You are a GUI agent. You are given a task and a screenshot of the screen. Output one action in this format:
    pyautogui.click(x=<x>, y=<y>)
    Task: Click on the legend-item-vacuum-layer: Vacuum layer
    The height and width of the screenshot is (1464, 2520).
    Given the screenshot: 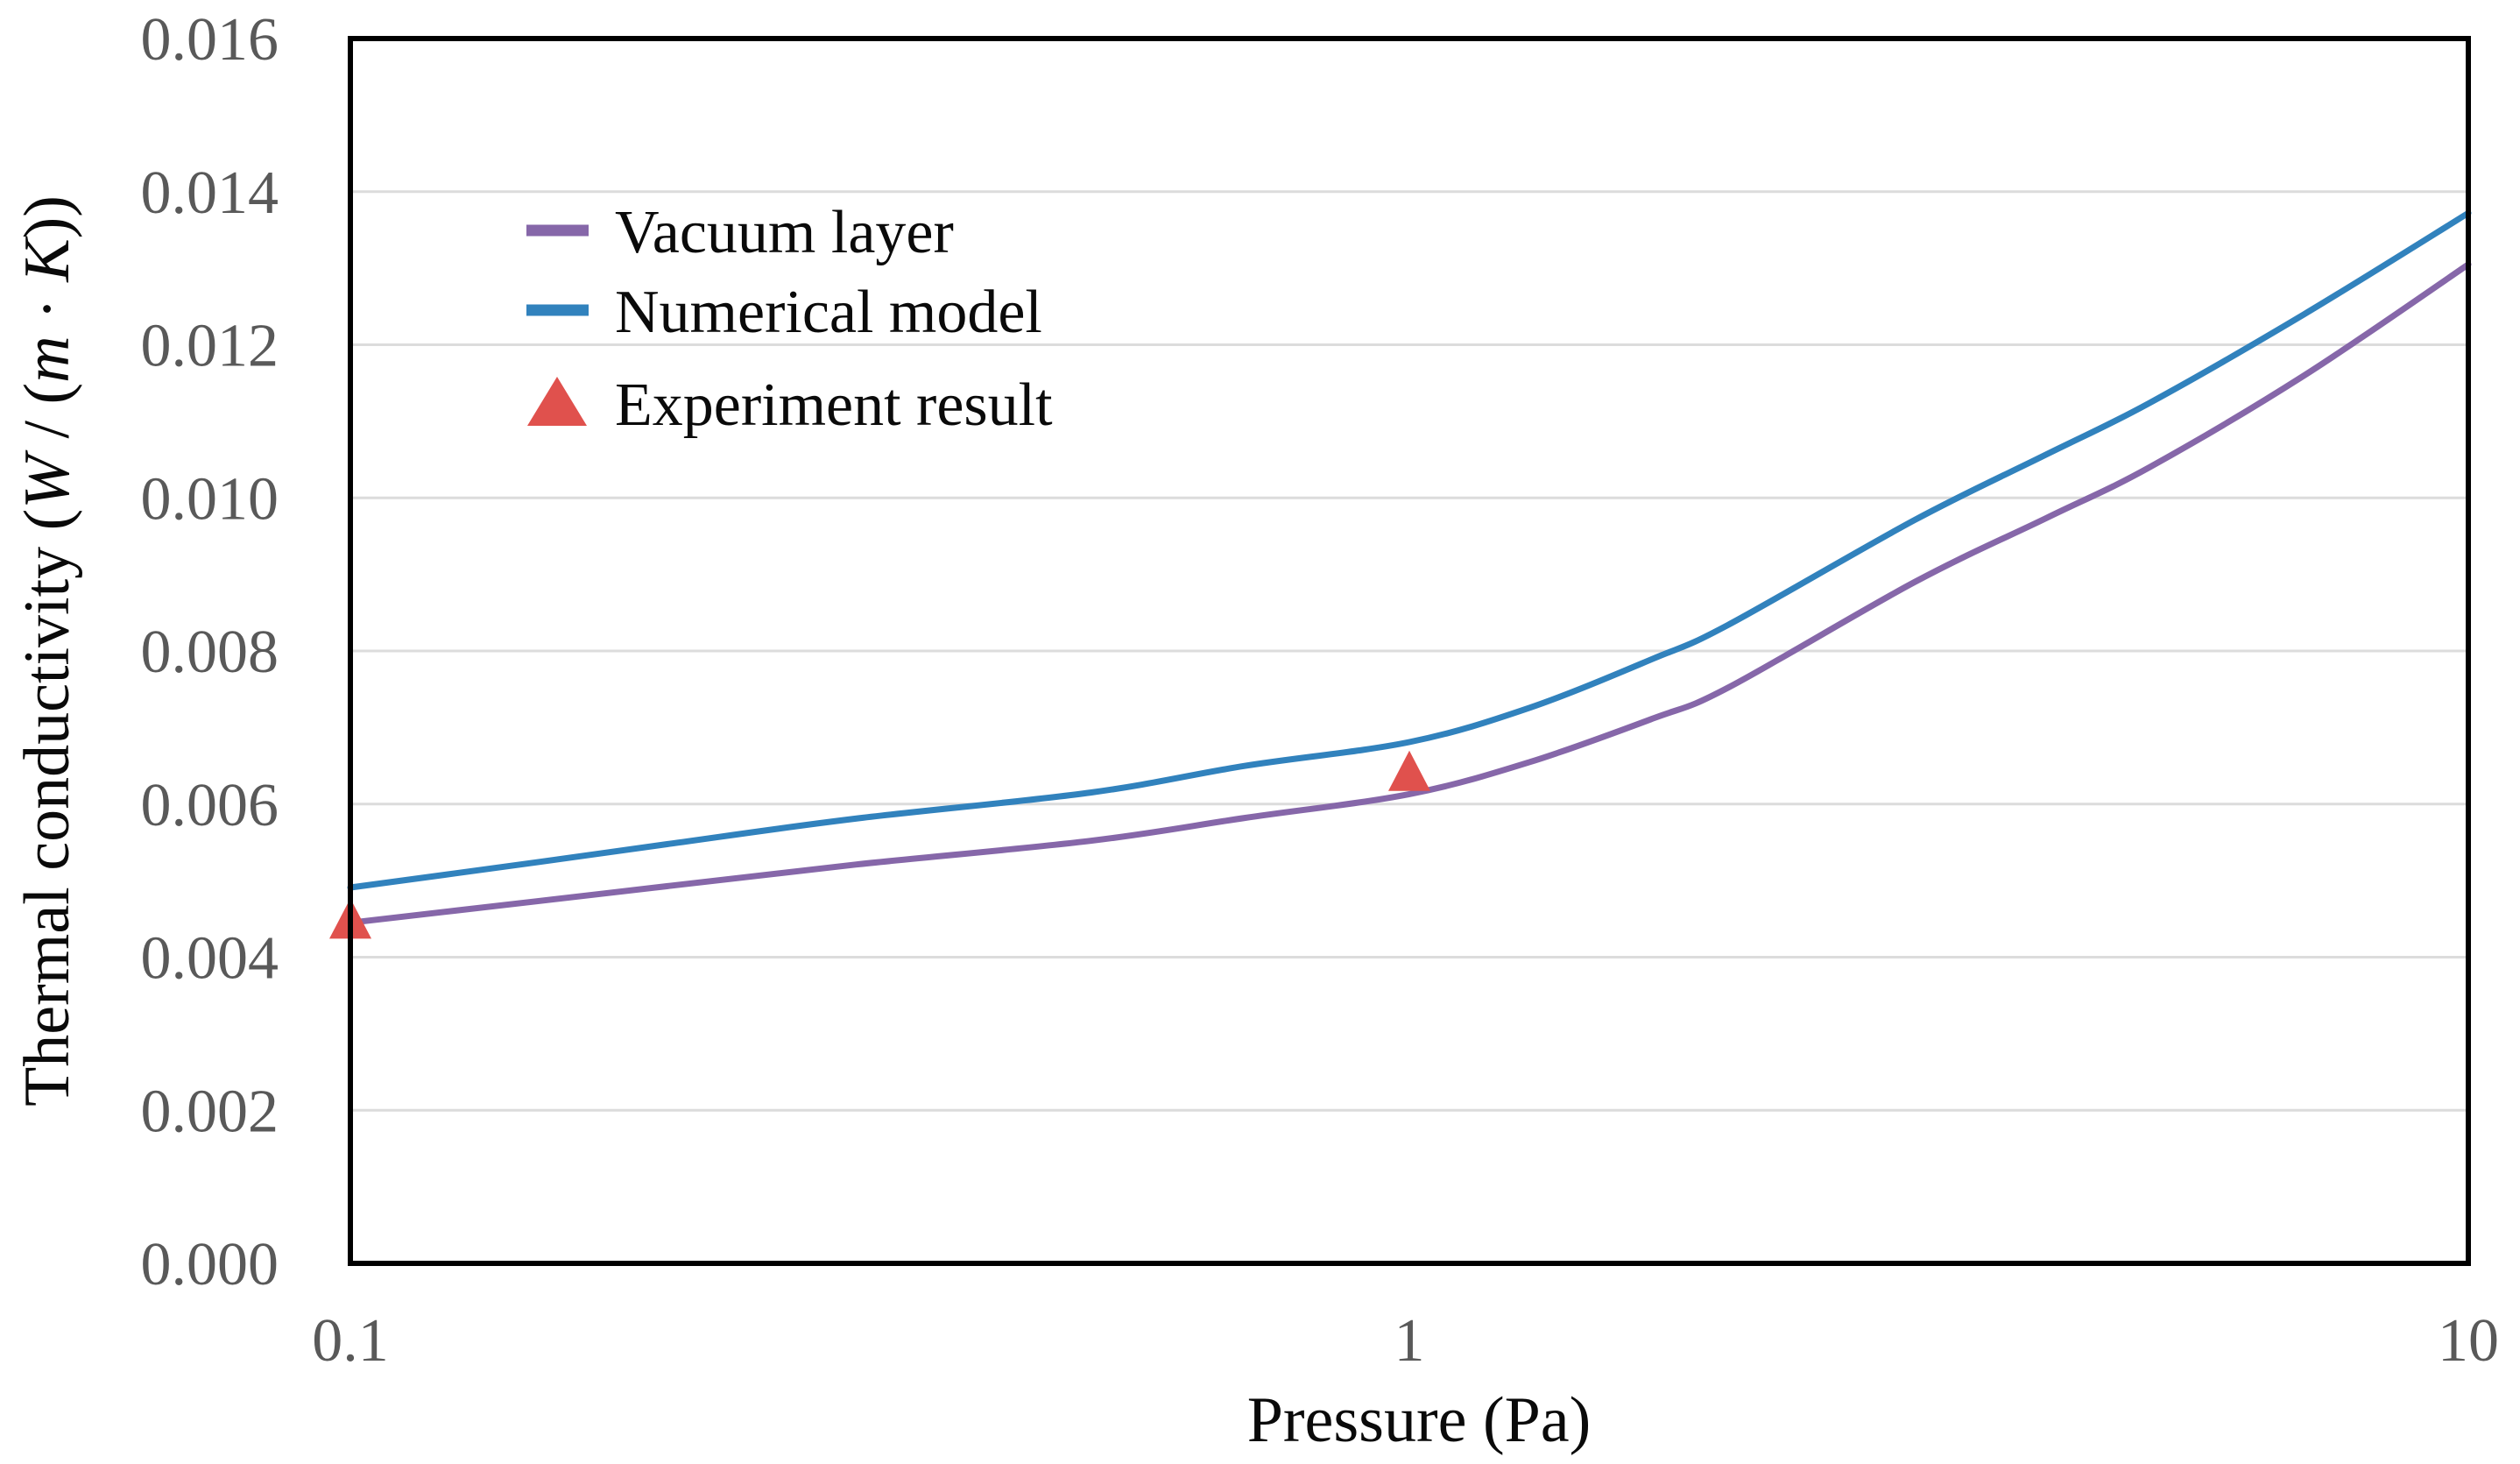 What is the action you would take?
    pyautogui.click(x=740, y=232)
    